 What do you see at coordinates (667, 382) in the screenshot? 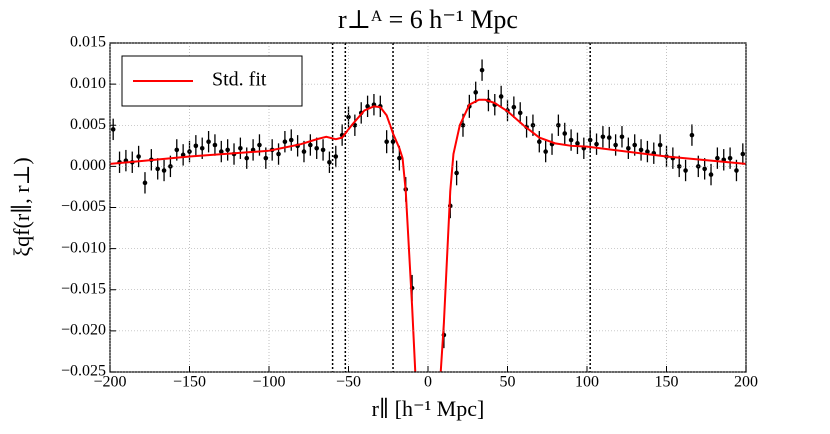
I see `x-tick-label: 150` at bounding box center [667, 382].